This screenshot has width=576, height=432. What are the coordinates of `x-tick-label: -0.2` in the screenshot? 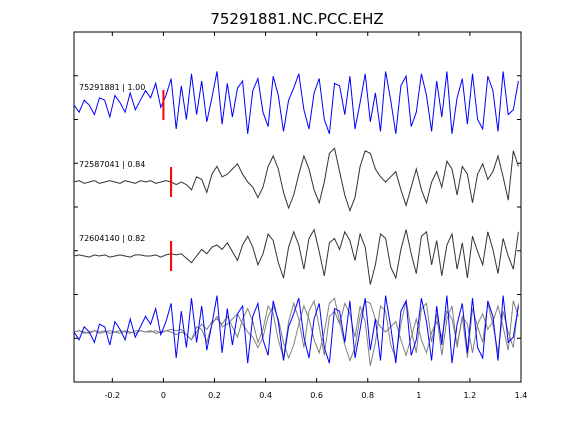 It's located at (113, 395).